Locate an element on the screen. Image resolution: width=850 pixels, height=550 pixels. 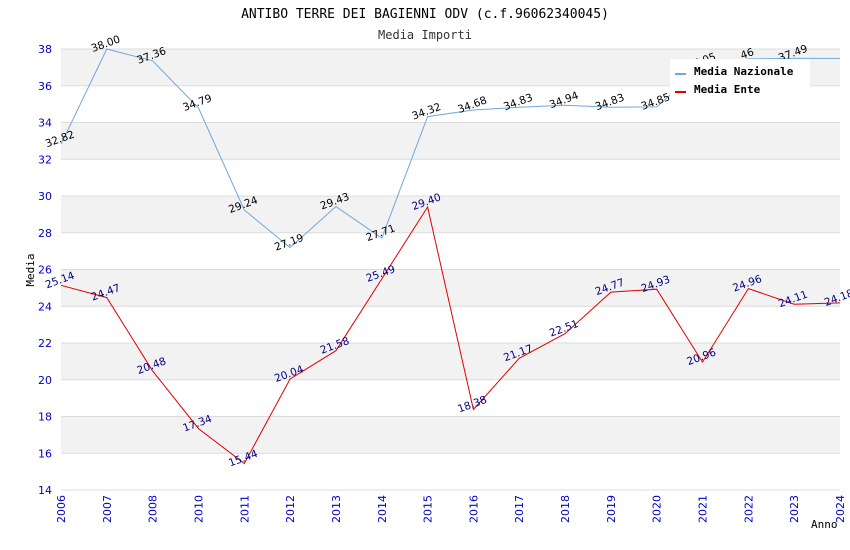
chart-subtitle: Media Importi is located at coordinates (425, 35).